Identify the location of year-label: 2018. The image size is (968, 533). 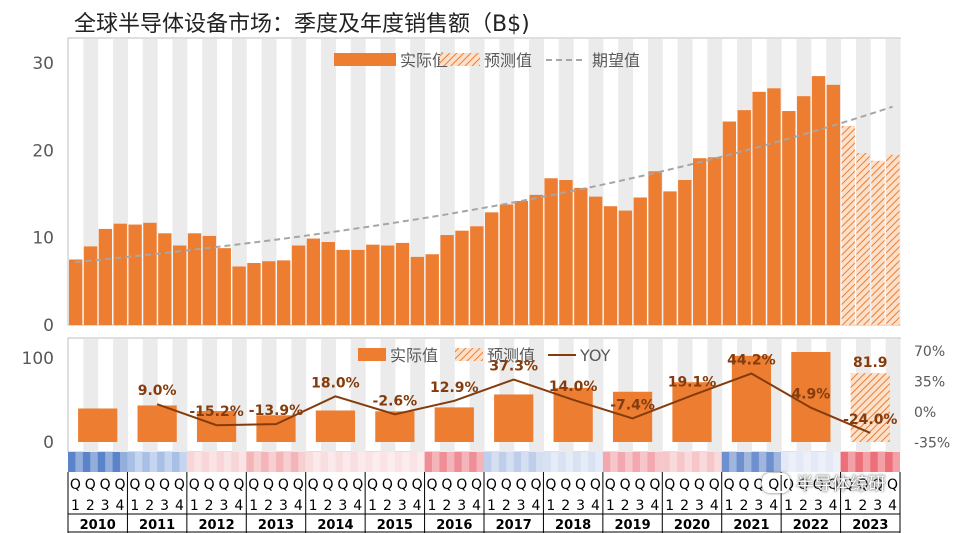
(573, 525).